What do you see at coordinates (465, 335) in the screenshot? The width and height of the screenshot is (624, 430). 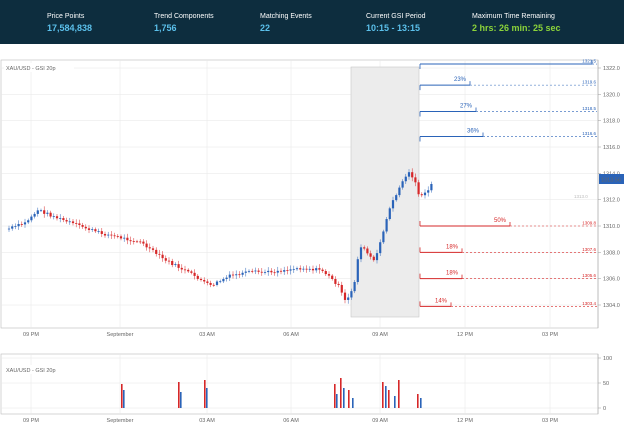 I see `x-tick-label: 12 PM` at bounding box center [465, 335].